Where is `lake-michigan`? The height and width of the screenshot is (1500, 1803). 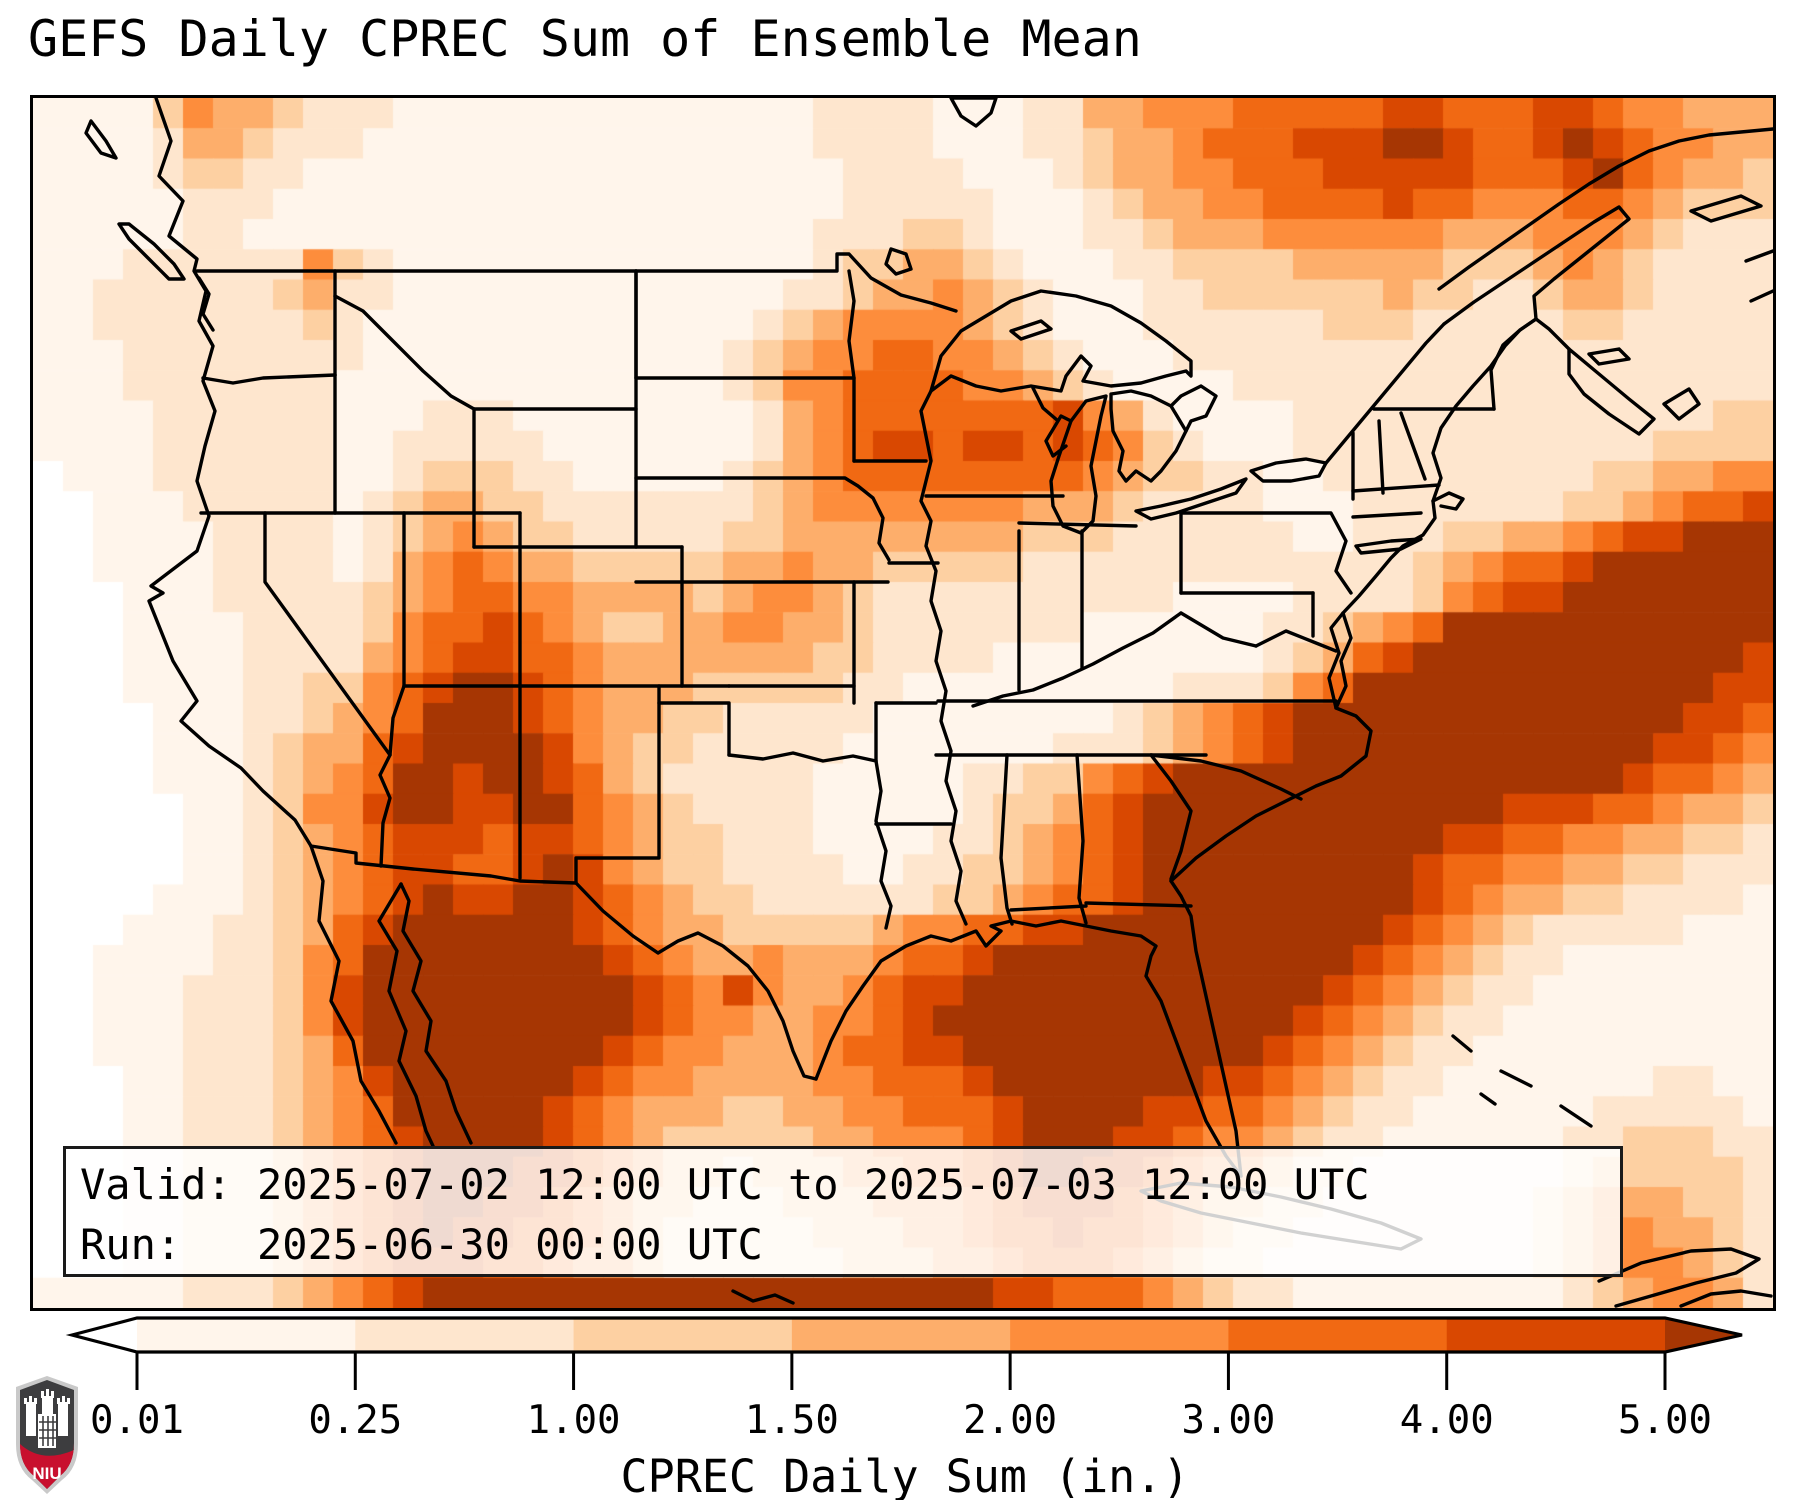
lake-michigan is located at coordinates (1078, 464).